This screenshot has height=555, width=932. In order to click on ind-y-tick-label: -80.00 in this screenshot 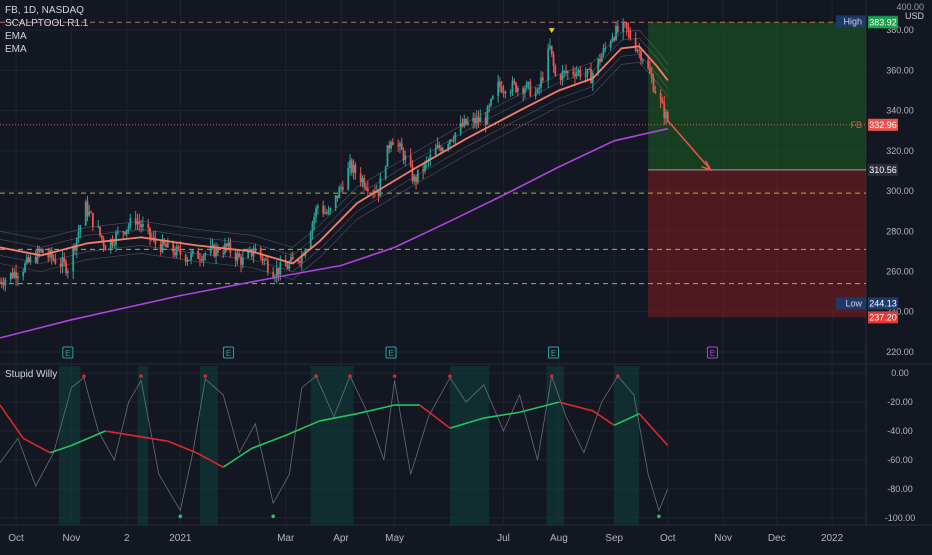, I will do `click(900, 489)`.